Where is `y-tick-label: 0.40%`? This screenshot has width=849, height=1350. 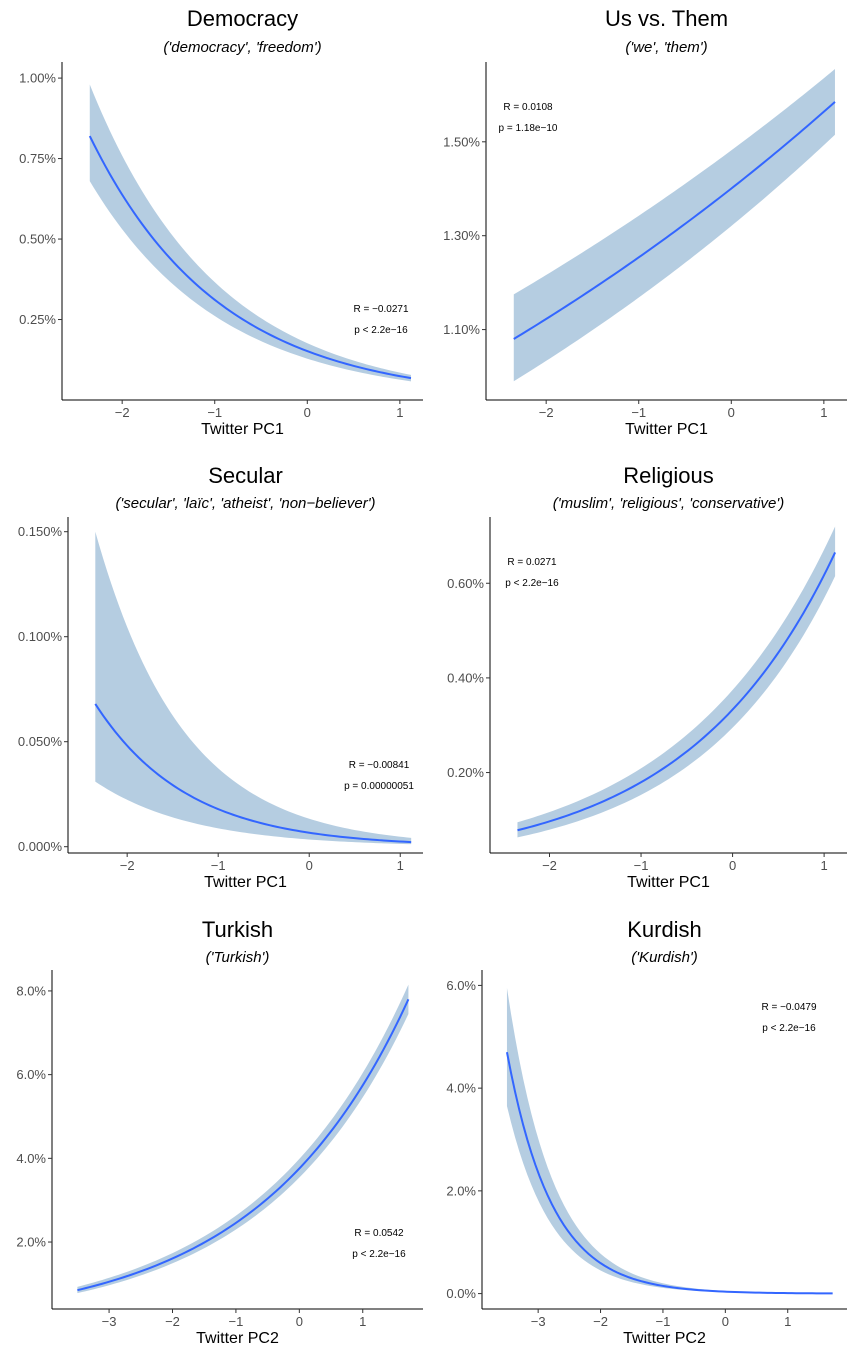 y-tick-label: 0.40% is located at coordinates (465, 677).